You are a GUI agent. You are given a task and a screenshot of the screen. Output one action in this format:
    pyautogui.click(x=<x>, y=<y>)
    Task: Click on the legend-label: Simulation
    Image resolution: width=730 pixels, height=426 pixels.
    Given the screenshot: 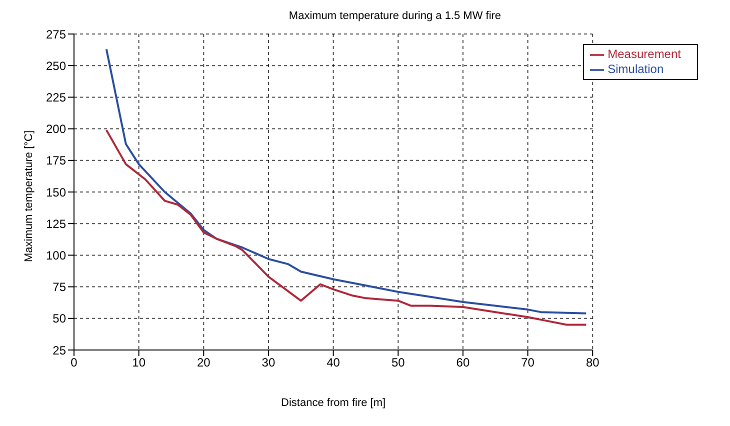 What is the action you would take?
    pyautogui.click(x=636, y=69)
    